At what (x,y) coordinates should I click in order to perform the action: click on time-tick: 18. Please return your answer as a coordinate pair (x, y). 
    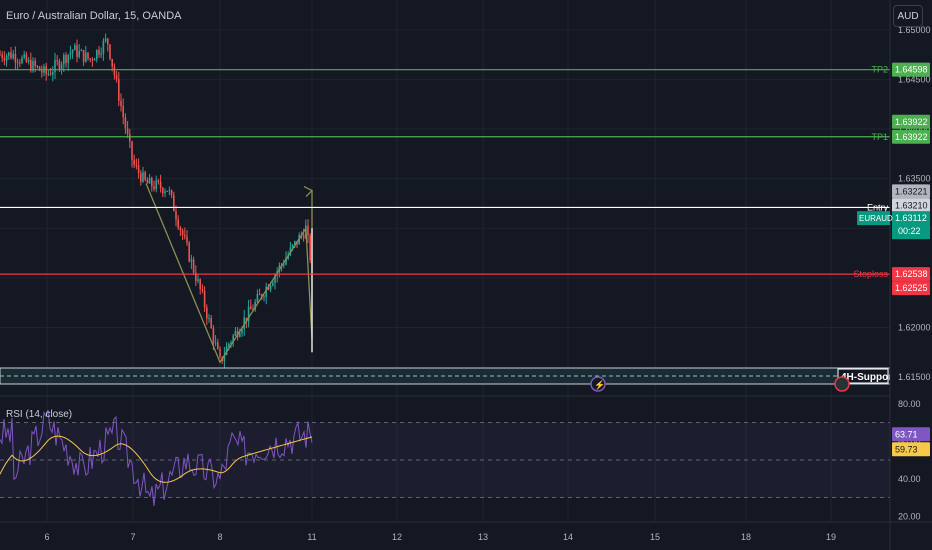
    Looking at the image, I should click on (746, 537).